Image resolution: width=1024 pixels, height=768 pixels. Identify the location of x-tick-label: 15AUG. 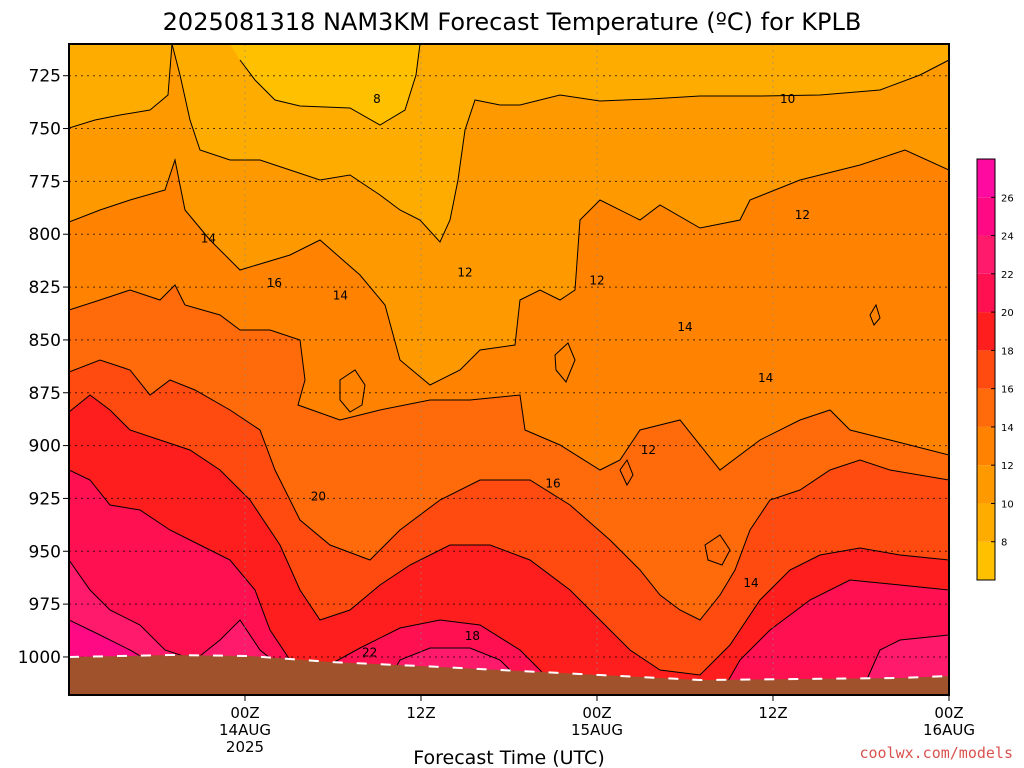
(597, 730).